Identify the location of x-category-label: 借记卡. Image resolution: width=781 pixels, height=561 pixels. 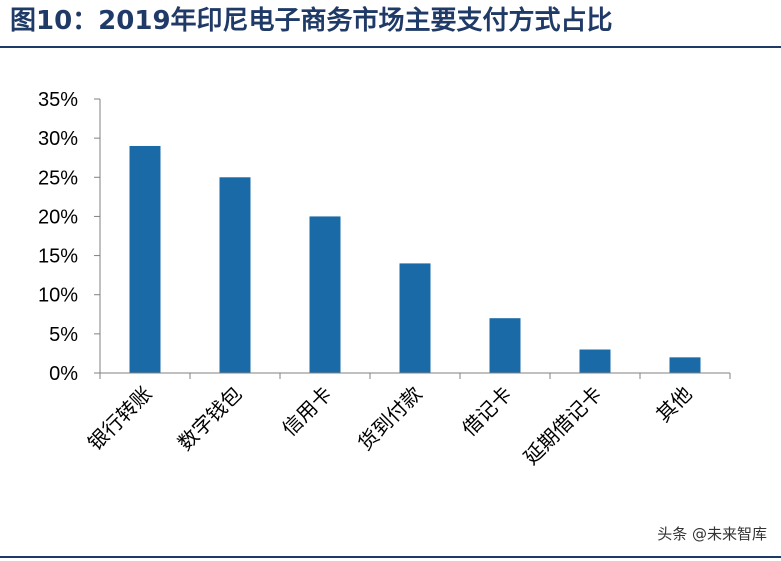
(486, 411).